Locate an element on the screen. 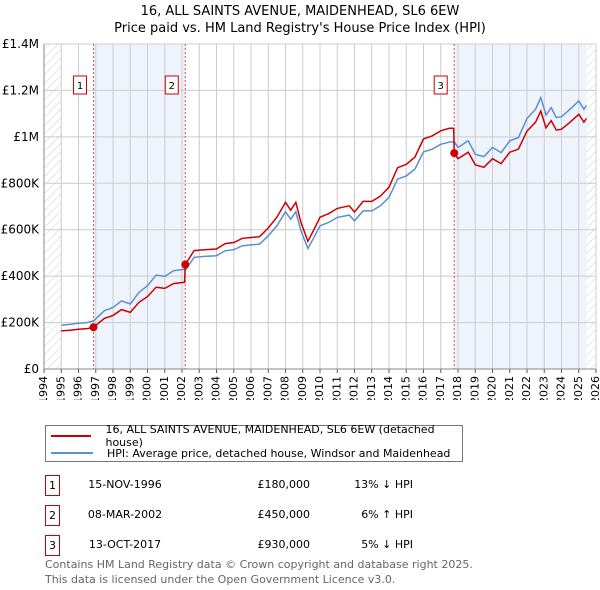 Image resolution: width=600 pixels, height=590 pixels. transaction-row: 2 08-MAR-2002 £450,000 6% ↑ HPI is located at coordinates (245, 515).